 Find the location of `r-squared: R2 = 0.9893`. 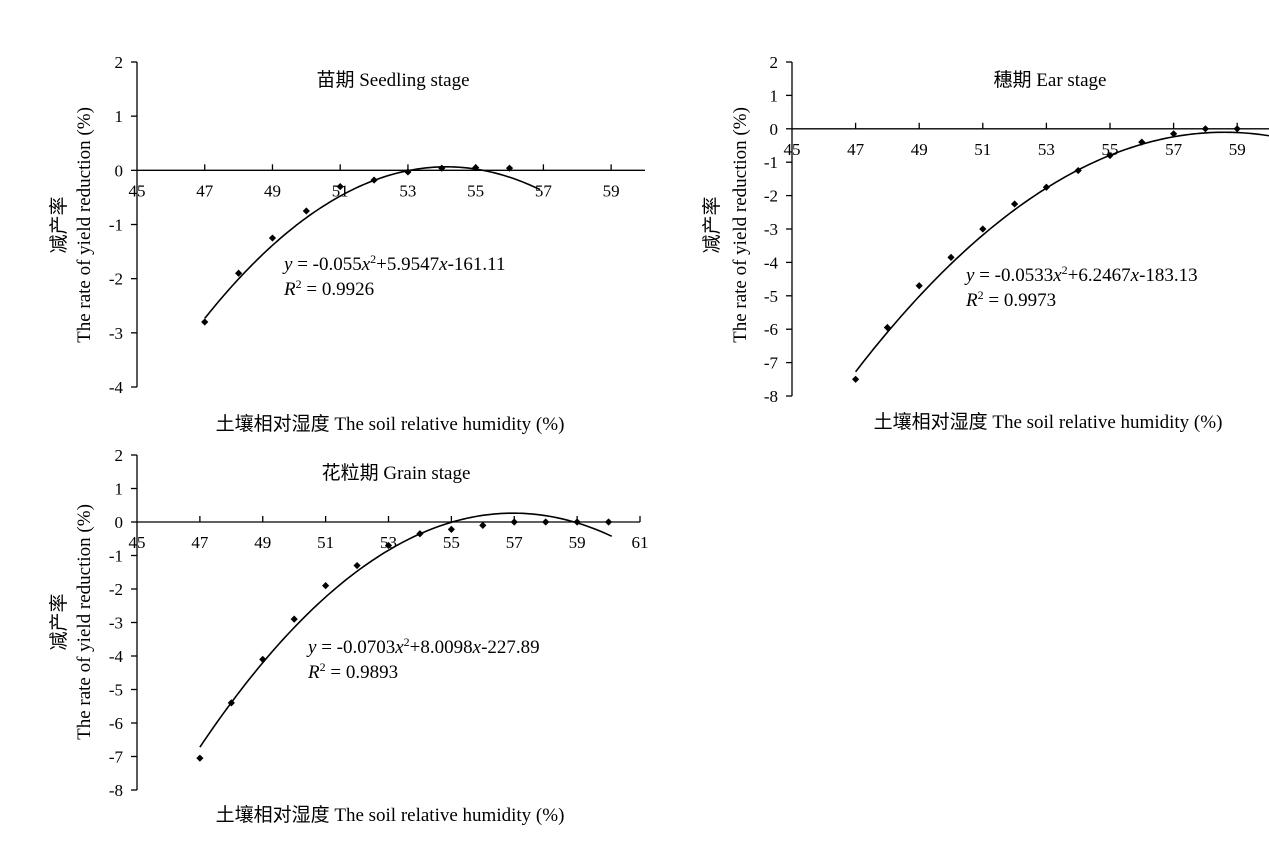

r-squared: R2 = 0.9893 is located at coordinates (352, 671).